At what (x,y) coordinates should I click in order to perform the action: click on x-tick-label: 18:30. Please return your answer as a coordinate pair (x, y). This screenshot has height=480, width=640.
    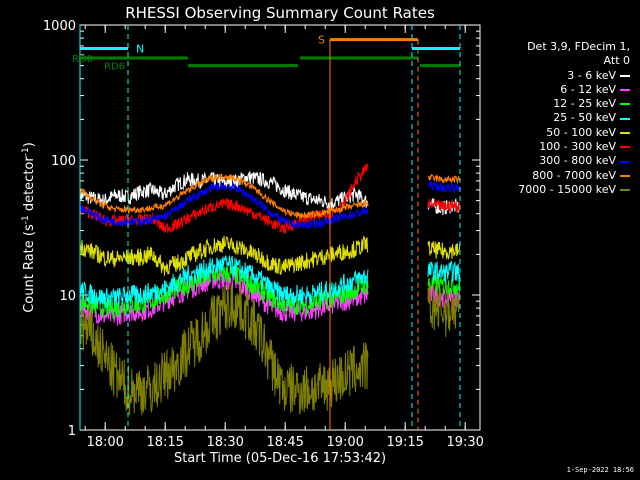
    Looking at the image, I should click on (224, 442).